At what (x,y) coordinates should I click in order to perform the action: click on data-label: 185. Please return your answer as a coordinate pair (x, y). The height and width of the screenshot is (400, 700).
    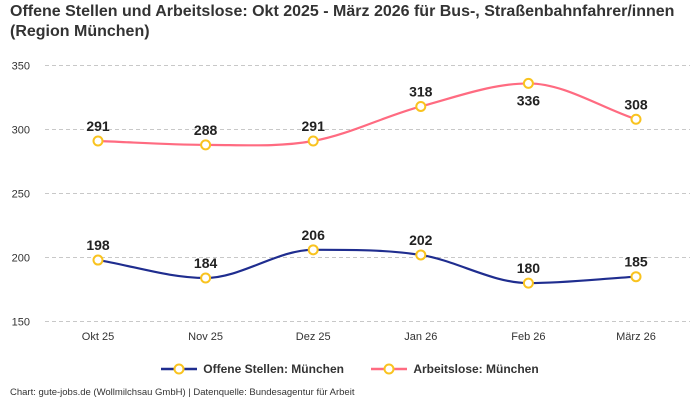
    Looking at the image, I should click on (636, 262).